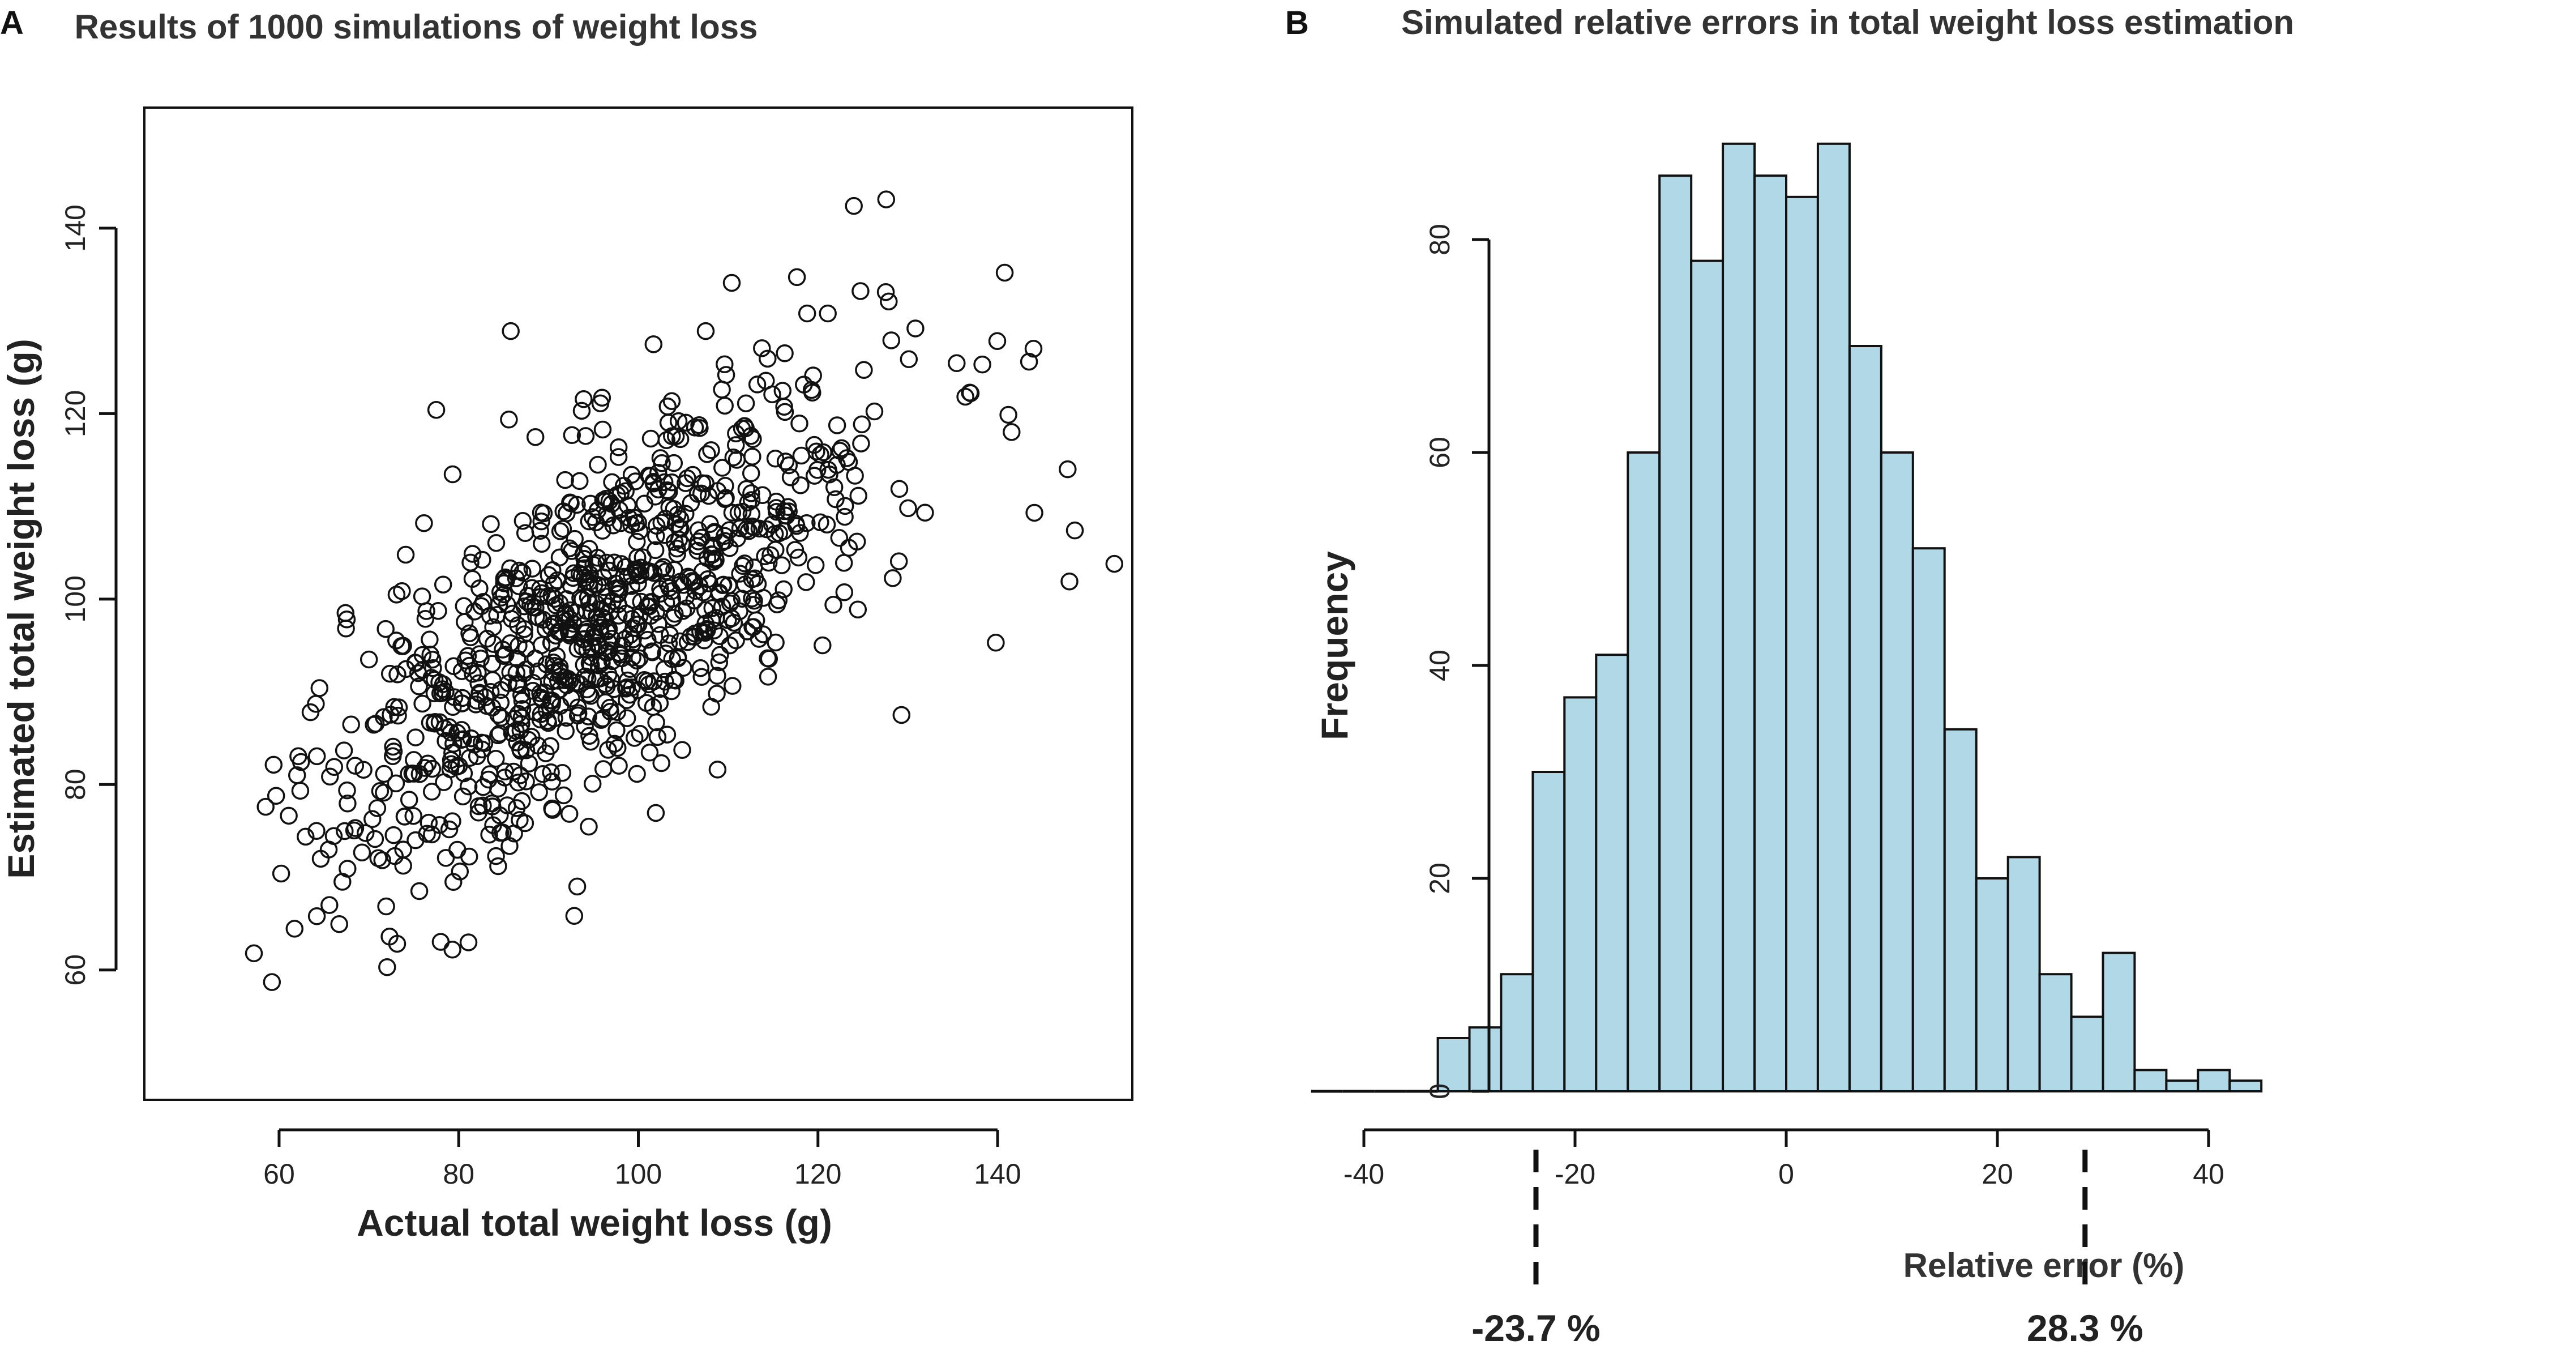  Describe the element at coordinates (1440, 1091) in the screenshot. I see `y-tick-label: 0` at that location.